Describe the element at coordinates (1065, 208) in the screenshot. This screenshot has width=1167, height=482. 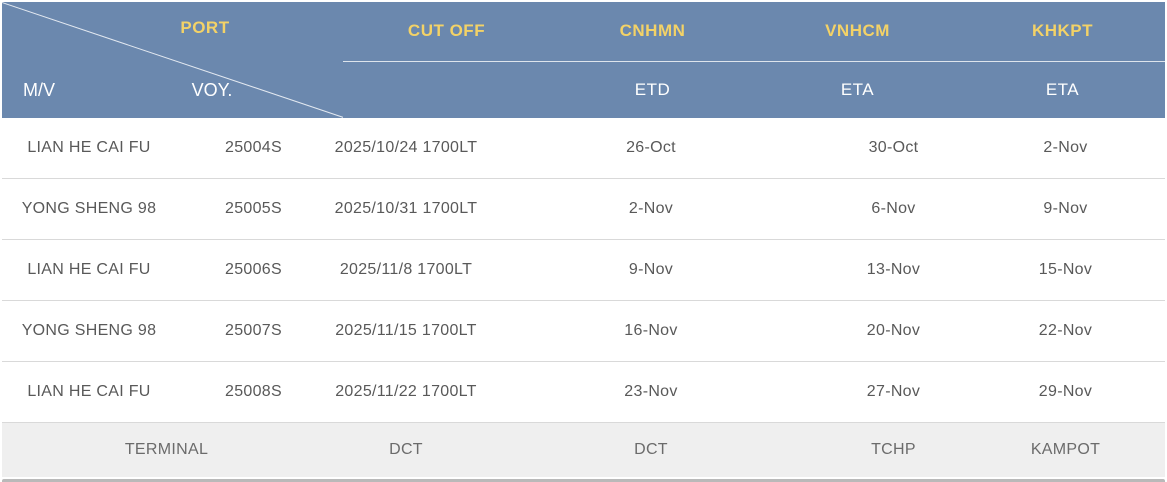
I see `eta-khkpt-cell: 9-Nov` at that location.